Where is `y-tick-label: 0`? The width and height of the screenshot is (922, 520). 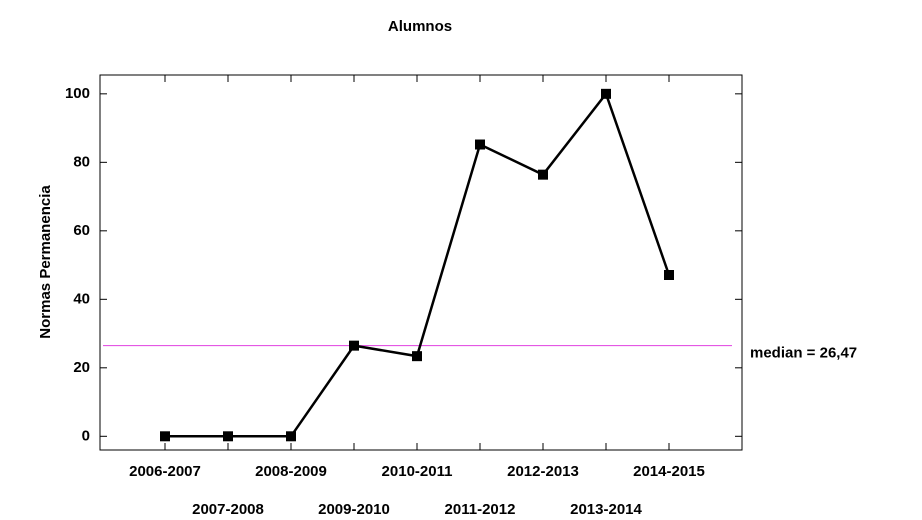 y-tick-label: 0 is located at coordinates (86, 435).